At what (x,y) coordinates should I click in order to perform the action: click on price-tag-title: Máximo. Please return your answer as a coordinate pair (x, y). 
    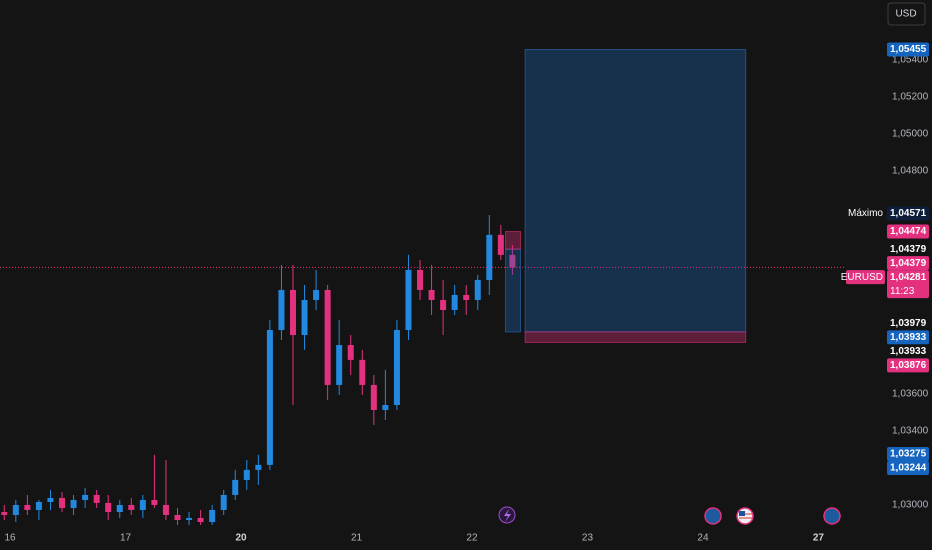
    Looking at the image, I should click on (865, 213).